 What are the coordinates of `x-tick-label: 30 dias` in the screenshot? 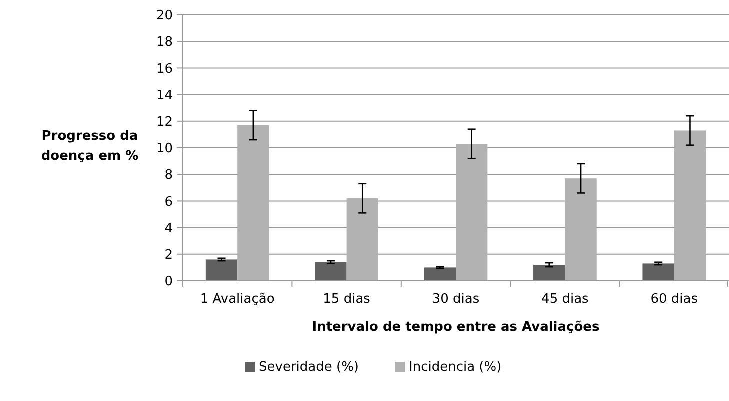 It's located at (456, 299).